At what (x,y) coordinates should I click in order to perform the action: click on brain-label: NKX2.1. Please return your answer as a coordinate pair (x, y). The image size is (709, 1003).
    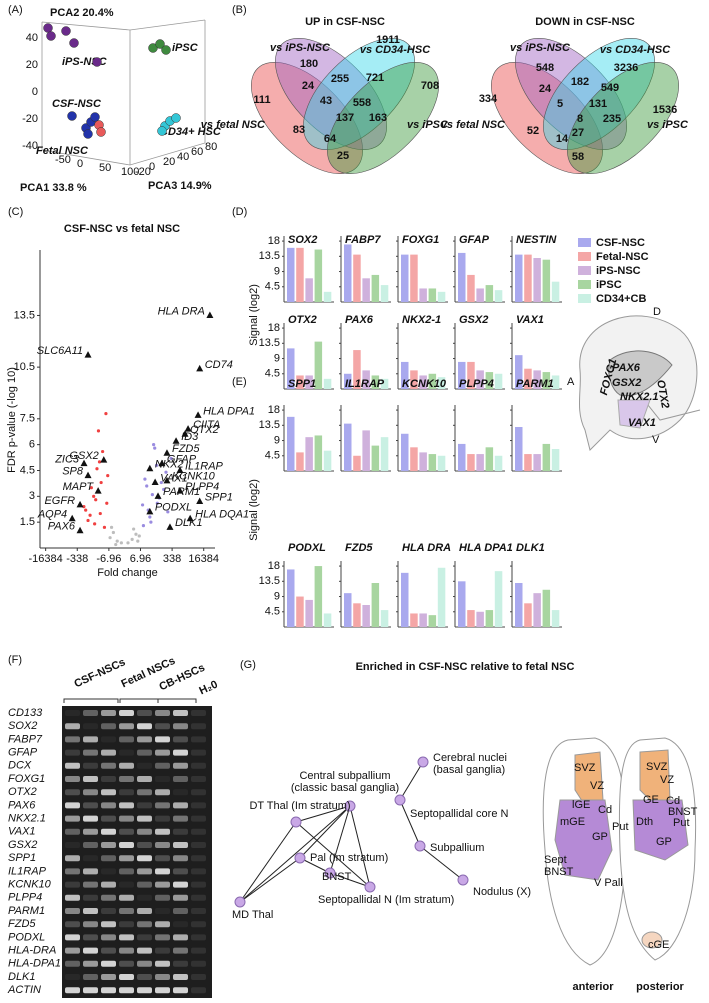
    Looking at the image, I should click on (639, 397).